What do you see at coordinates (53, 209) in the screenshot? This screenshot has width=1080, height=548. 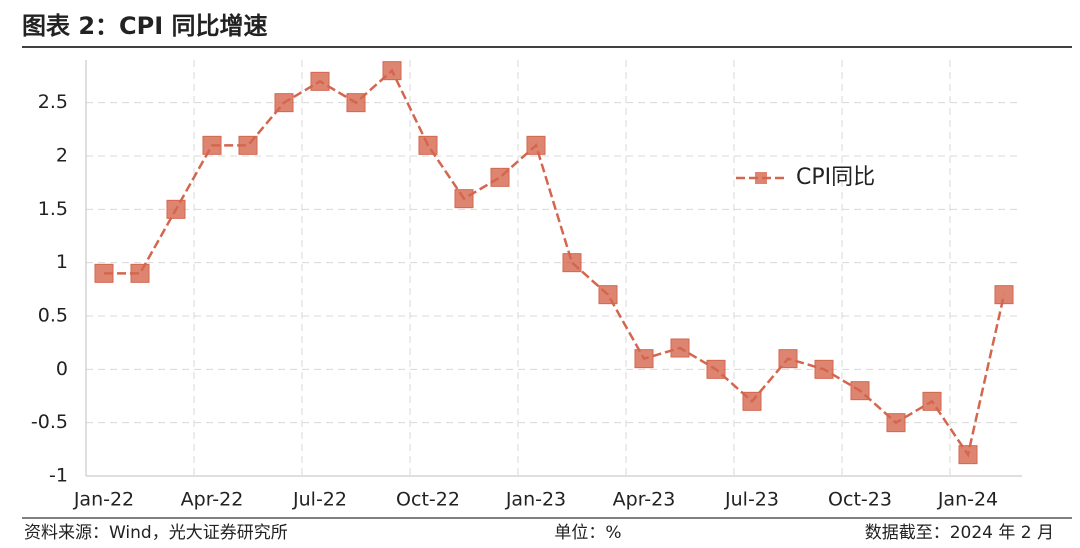 I see `y-tick-label: 1.5` at bounding box center [53, 209].